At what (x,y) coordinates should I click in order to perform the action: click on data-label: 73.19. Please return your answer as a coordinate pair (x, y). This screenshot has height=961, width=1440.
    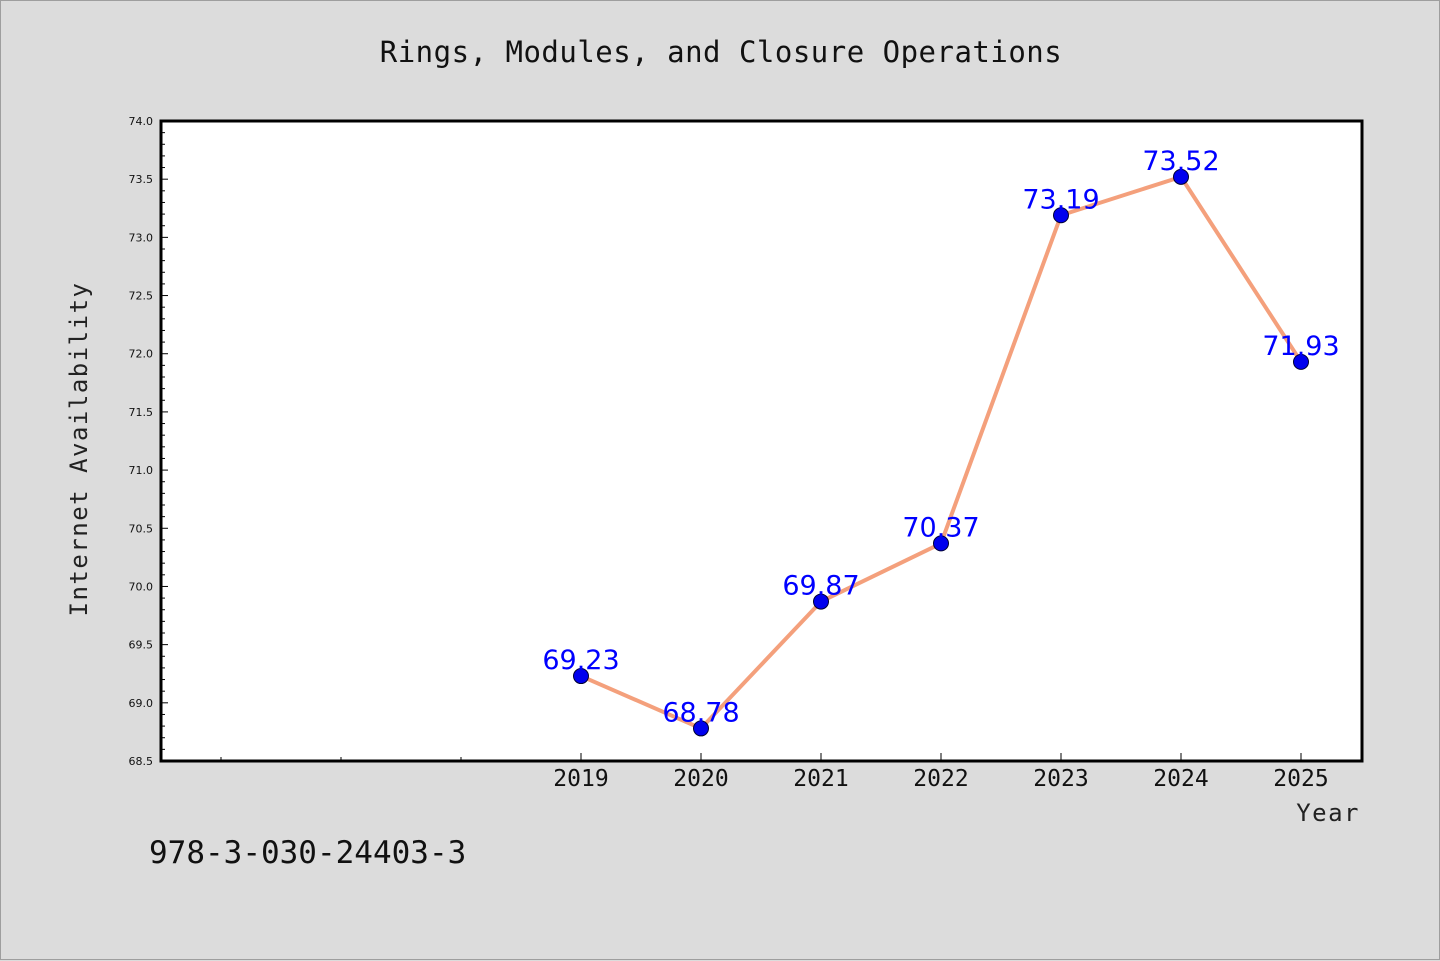
    Looking at the image, I should click on (1060, 199).